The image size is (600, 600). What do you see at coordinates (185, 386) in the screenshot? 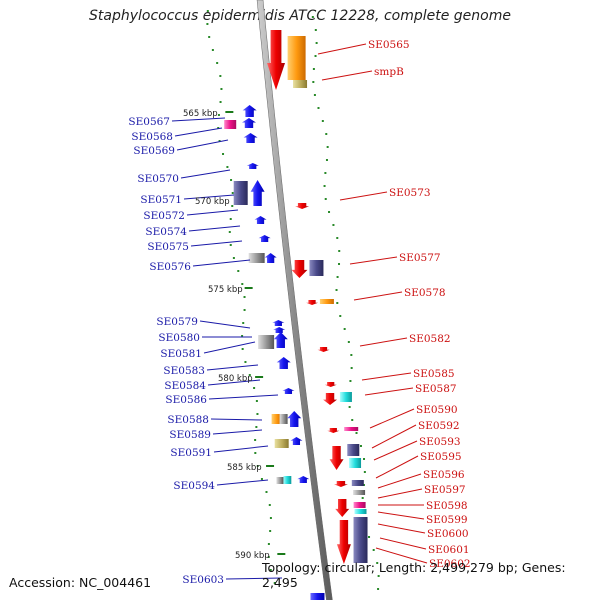
I see `gene-label: SE0584` at bounding box center [185, 386].